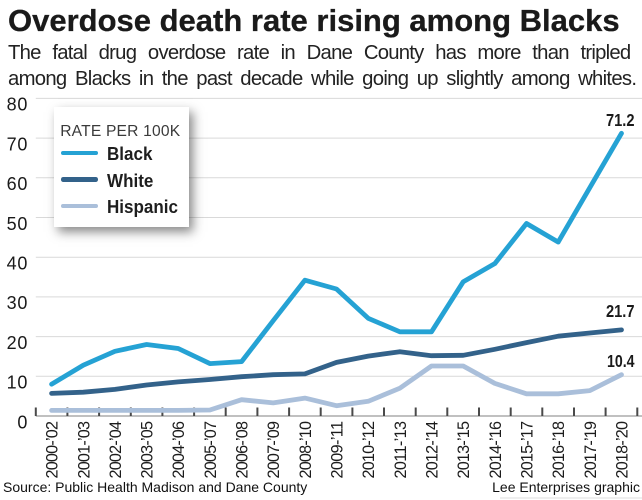 The height and width of the screenshot is (500, 642). Describe the element at coordinates (18, 343) in the screenshot. I see `svg-text: 20` at that location.